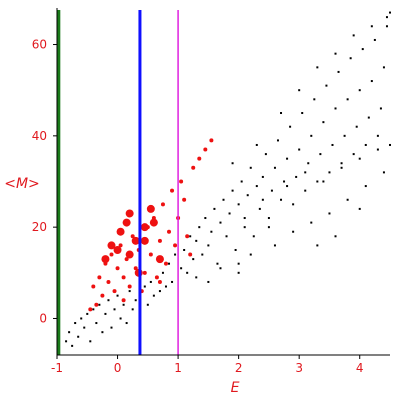  I want to click on x-axis-label: E, so click(235, 388).